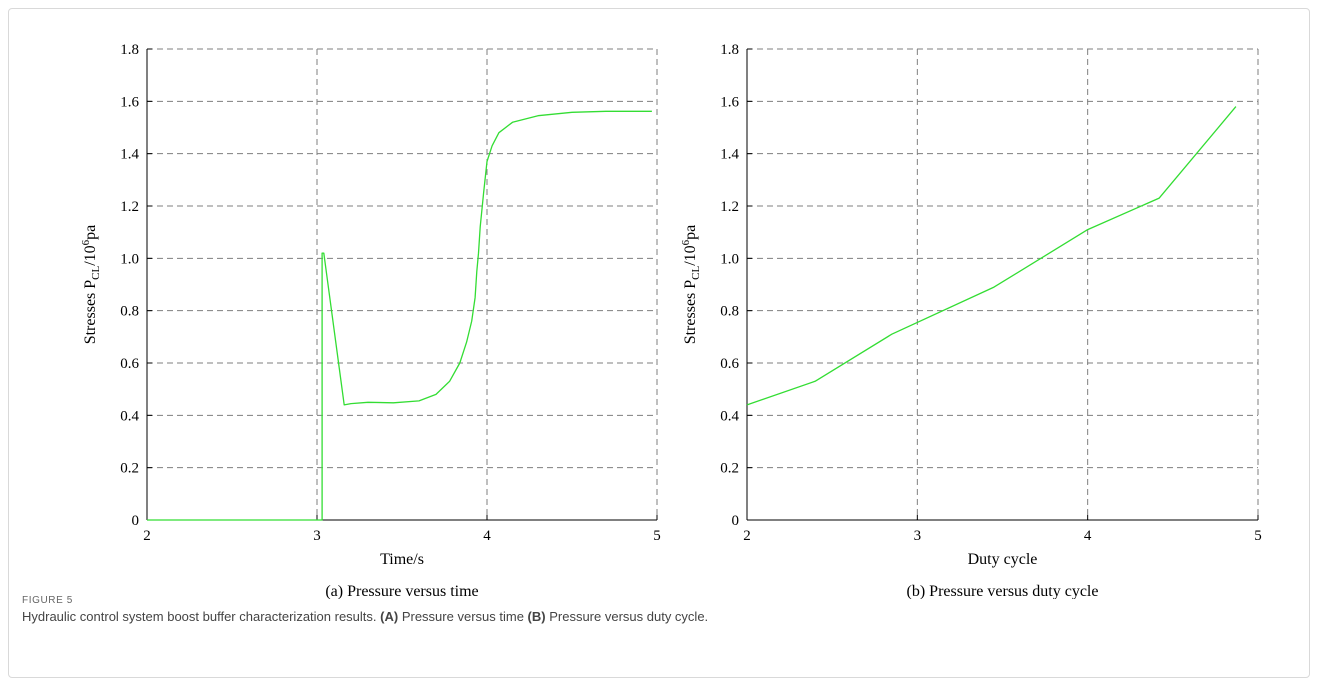  Describe the element at coordinates (401, 591) in the screenshot. I see `chart-subtitle: (a) Pressure versus time` at that location.